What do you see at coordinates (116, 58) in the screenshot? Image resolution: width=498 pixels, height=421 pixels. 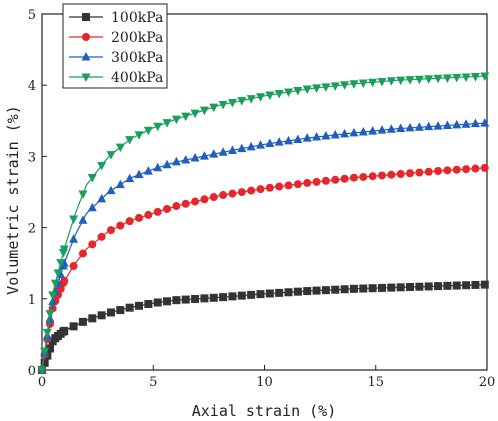 I see `legend-item-300kpa: 300kPa` at bounding box center [116, 58].